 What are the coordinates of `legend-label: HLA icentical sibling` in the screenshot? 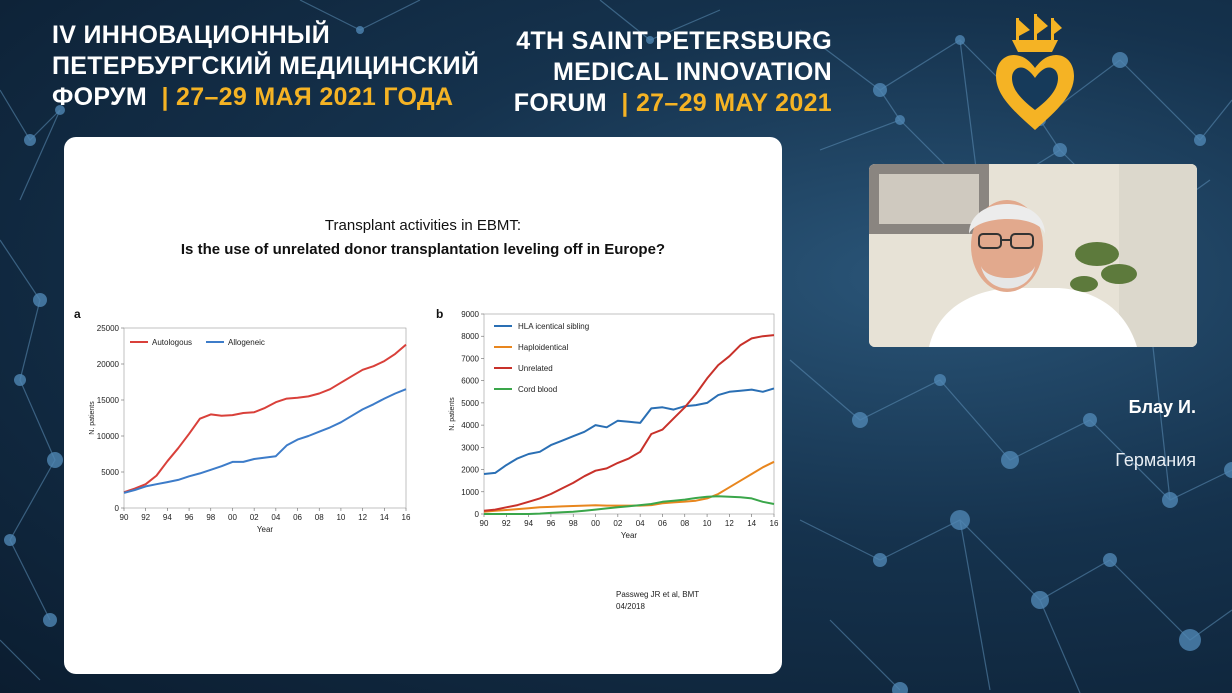 It's located at (553, 326).